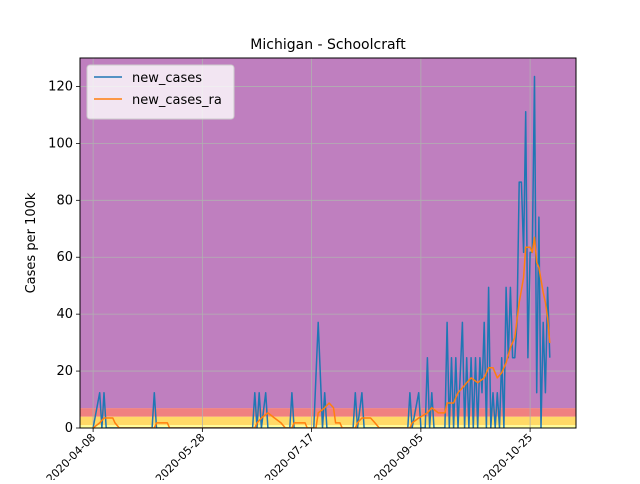  Describe the element at coordinates (64, 314) in the screenshot. I see `y-tick-label: 40` at that location.